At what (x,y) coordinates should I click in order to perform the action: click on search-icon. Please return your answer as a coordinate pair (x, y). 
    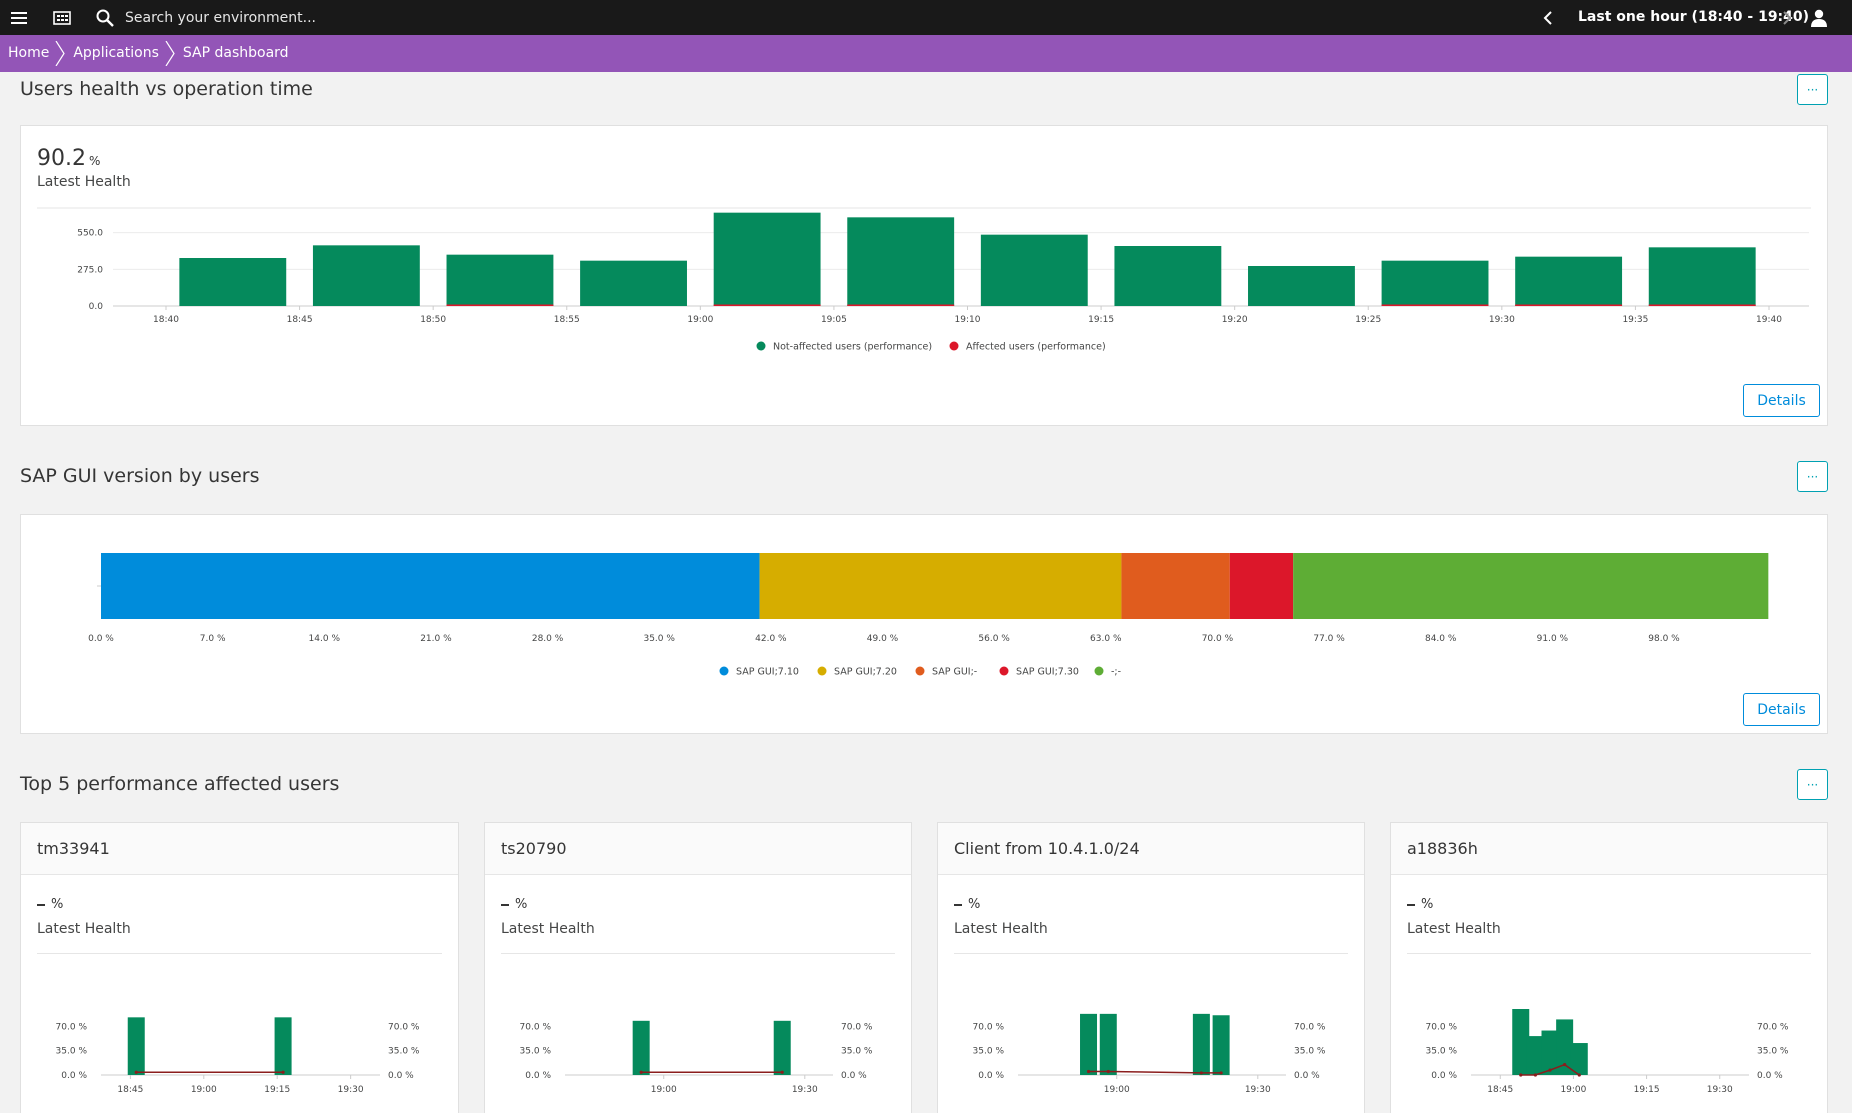
    Looking at the image, I should click on (105, 17).